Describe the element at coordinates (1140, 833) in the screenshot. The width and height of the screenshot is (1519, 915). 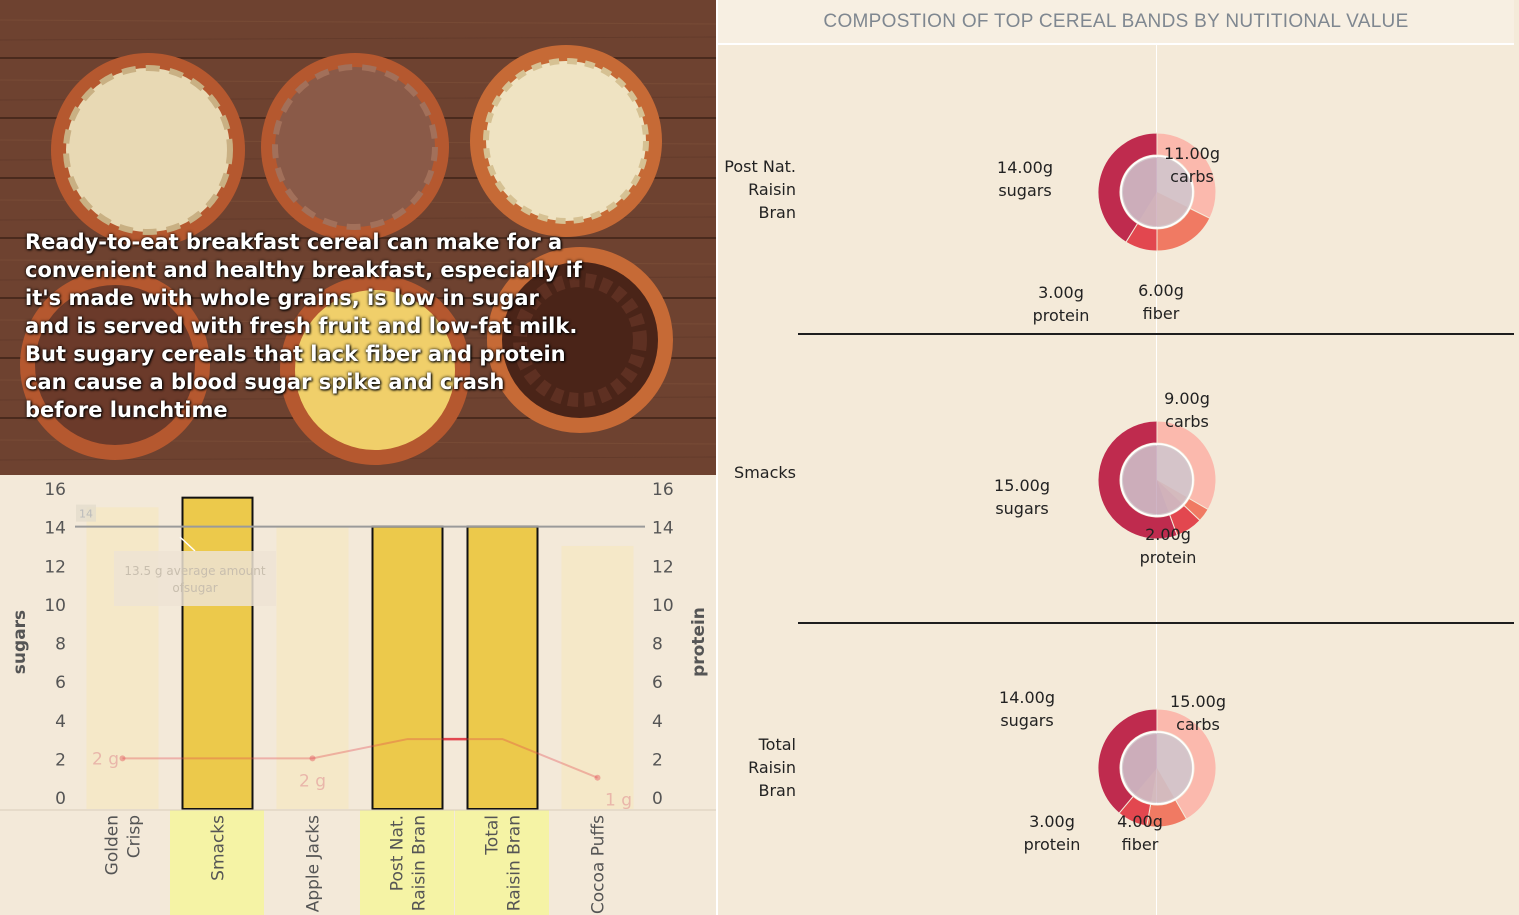
I see `segment-label-fiber: 4.00g fiber` at that location.